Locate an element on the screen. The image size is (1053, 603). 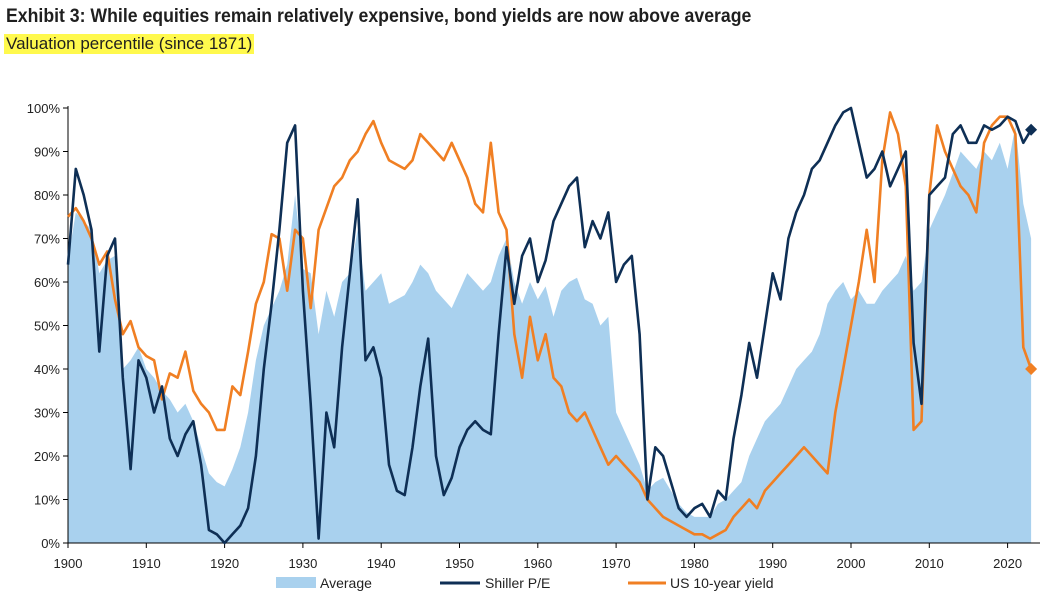
x-tick-label: 2000 is located at coordinates (851, 563).